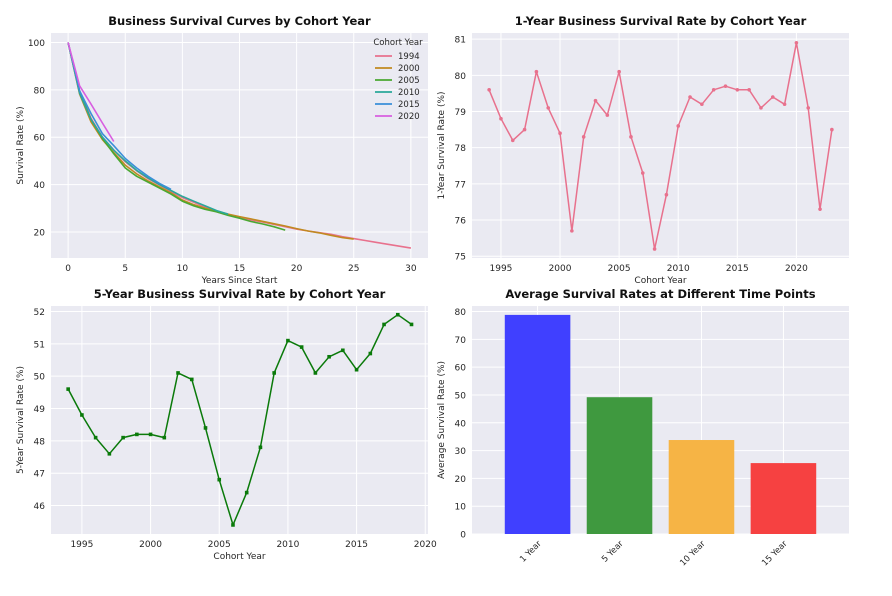  Describe the element at coordinates (40, 507) in the screenshot. I see `y-tick-label: 46` at that location.